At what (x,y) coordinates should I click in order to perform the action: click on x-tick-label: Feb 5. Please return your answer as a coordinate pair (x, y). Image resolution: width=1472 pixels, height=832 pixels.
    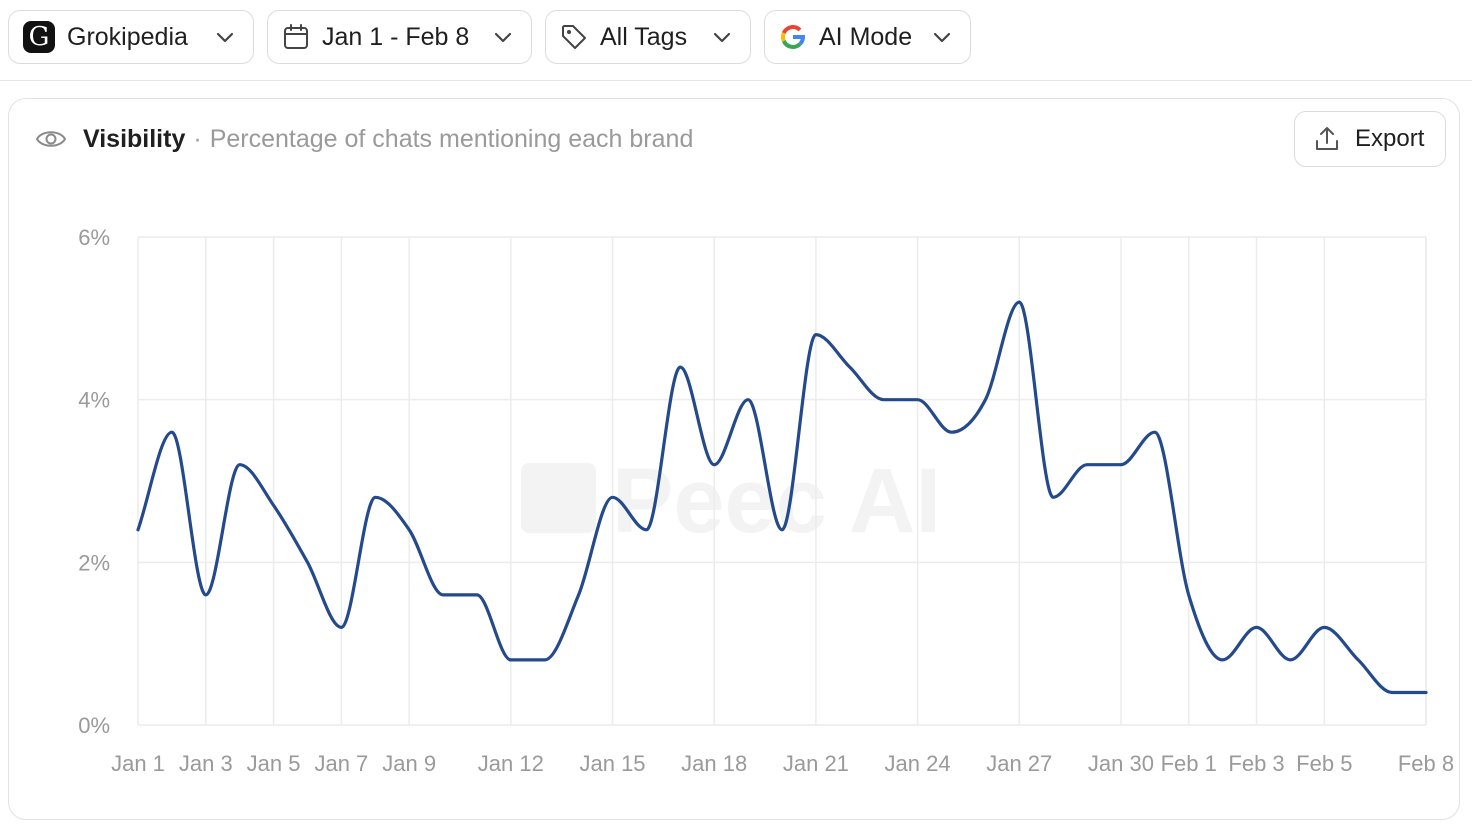
    Looking at the image, I should click on (1324, 763).